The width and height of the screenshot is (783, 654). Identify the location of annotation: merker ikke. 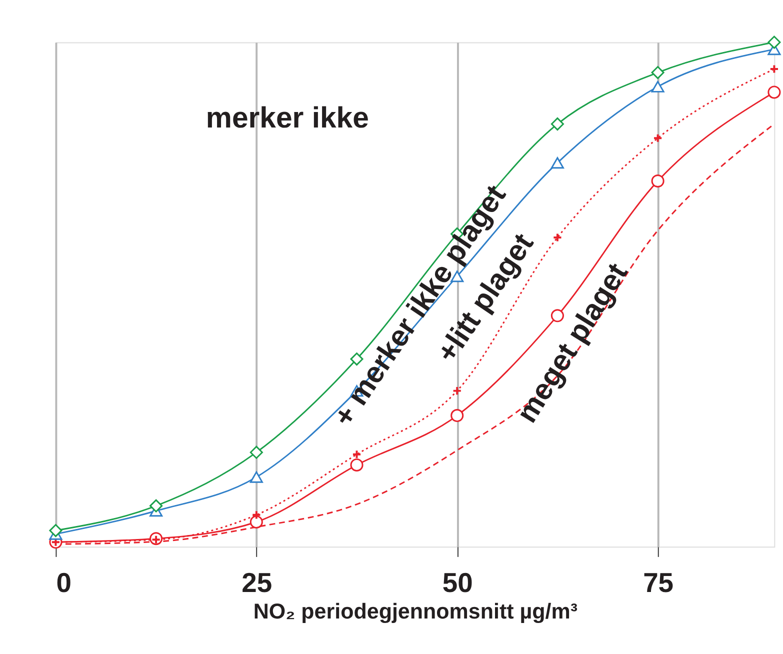
(287, 117).